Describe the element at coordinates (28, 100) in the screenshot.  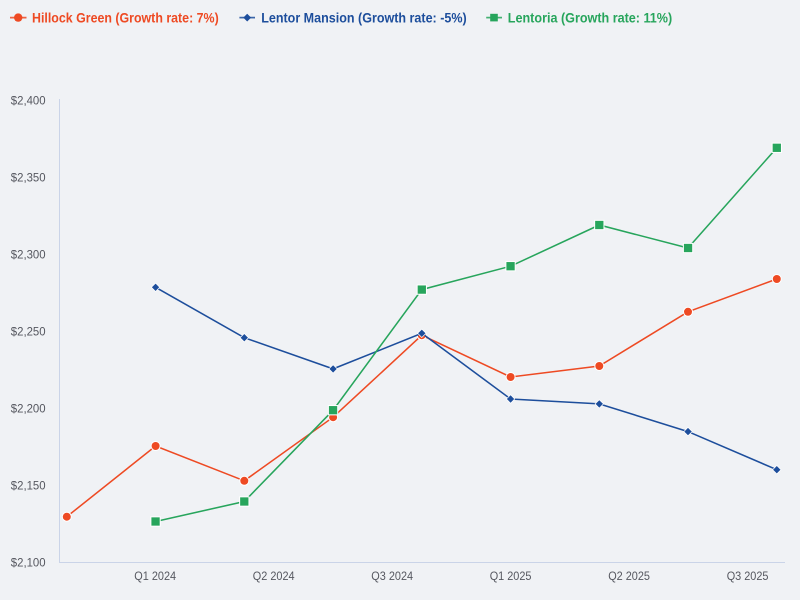
I see `svg-text: $2,400` at that location.